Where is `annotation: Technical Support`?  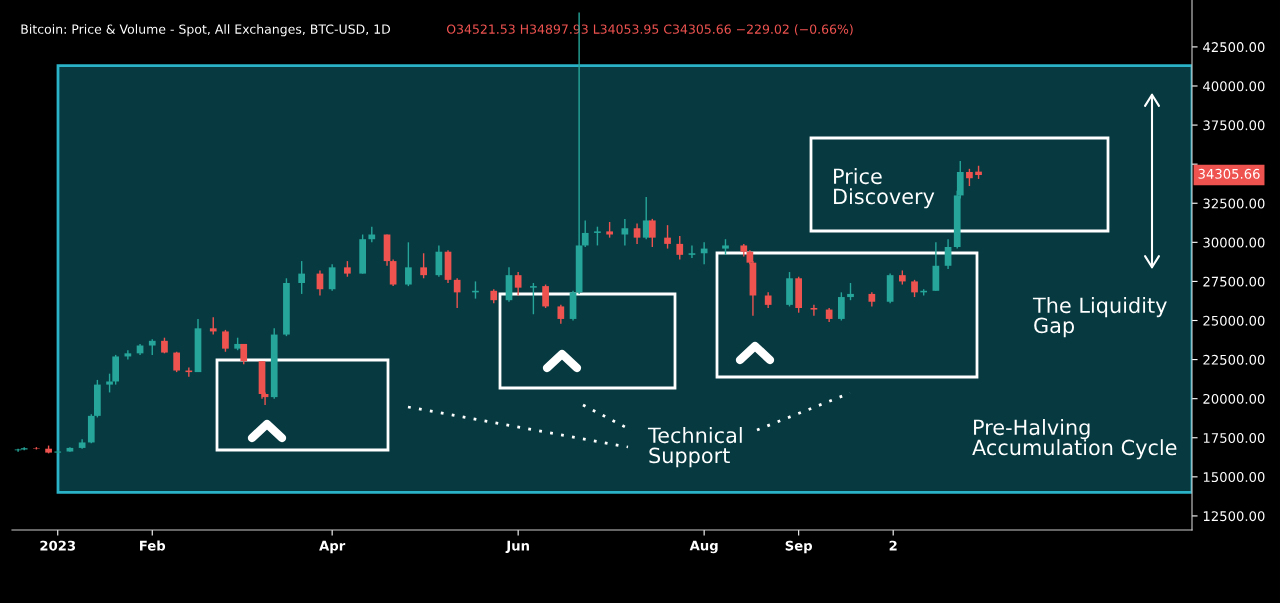
annotation: Technical Support is located at coordinates (694, 447).